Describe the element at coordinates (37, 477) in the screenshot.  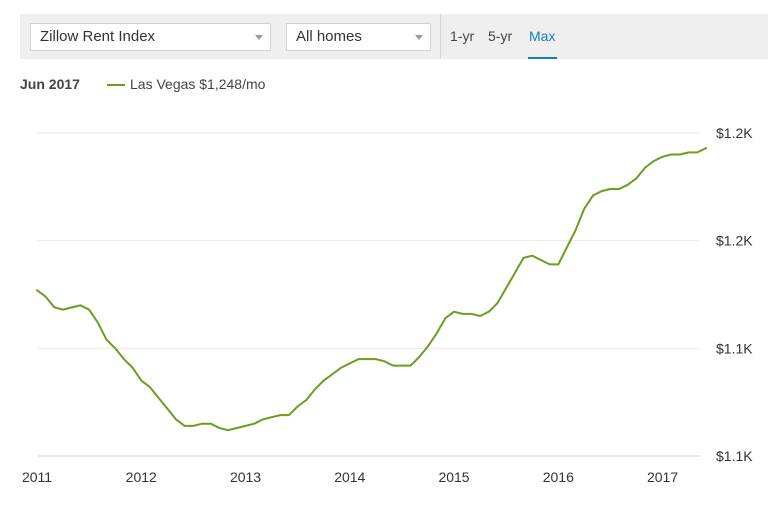
I see `x-tick-label: 2011` at that location.